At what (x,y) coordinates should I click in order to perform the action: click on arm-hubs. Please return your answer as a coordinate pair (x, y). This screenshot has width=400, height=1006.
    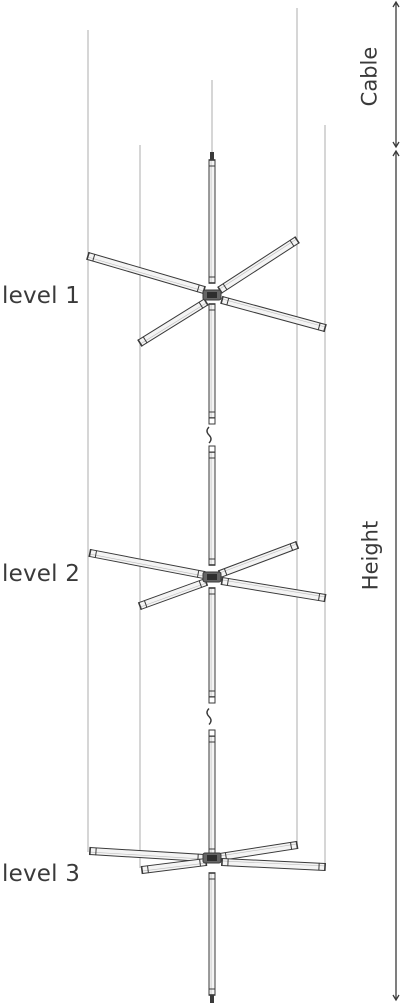
    Looking at the image, I should click on (212, 576).